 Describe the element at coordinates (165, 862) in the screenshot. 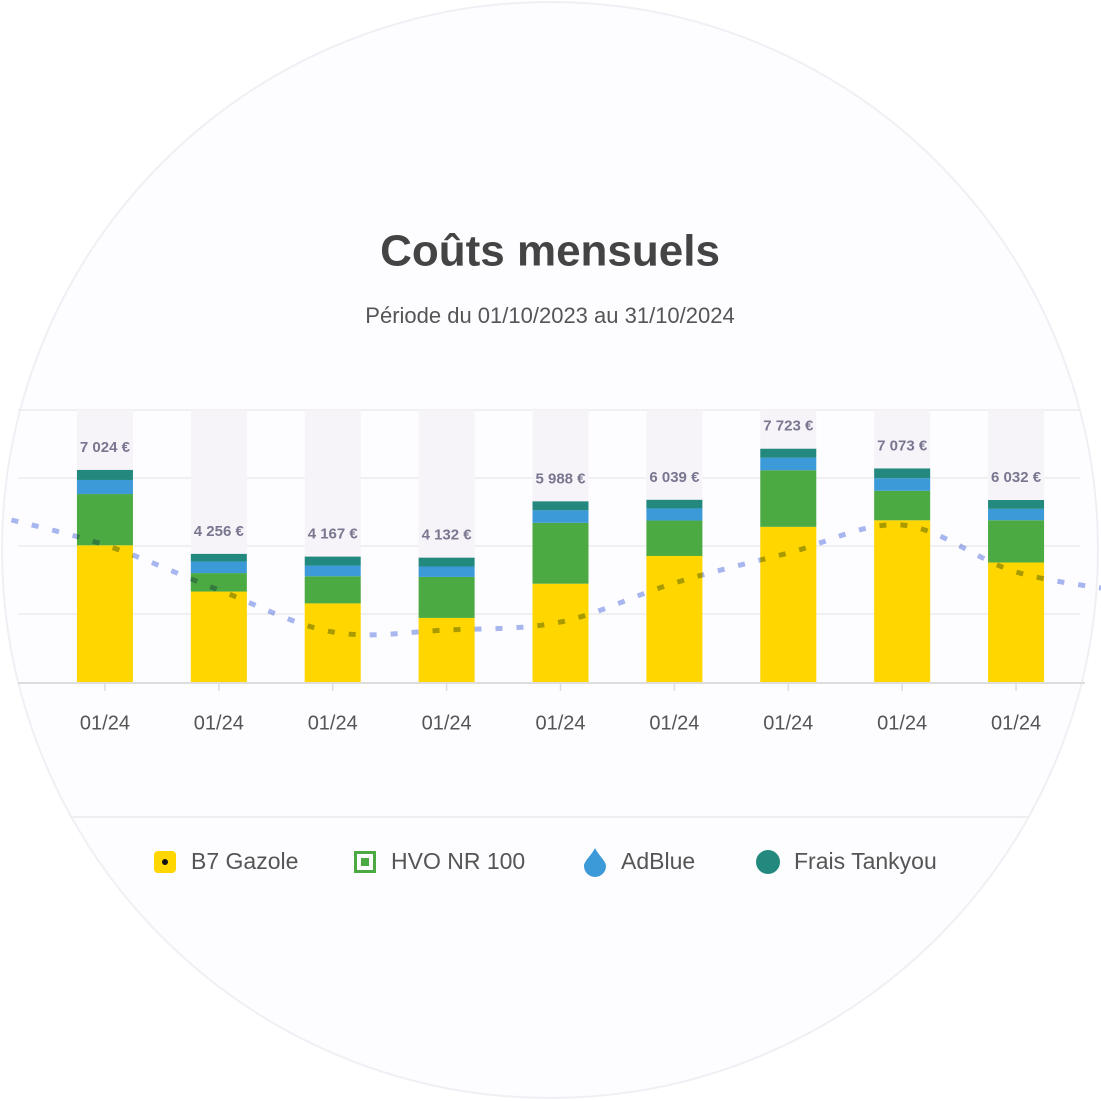

I see `legend-marker-dot` at that location.